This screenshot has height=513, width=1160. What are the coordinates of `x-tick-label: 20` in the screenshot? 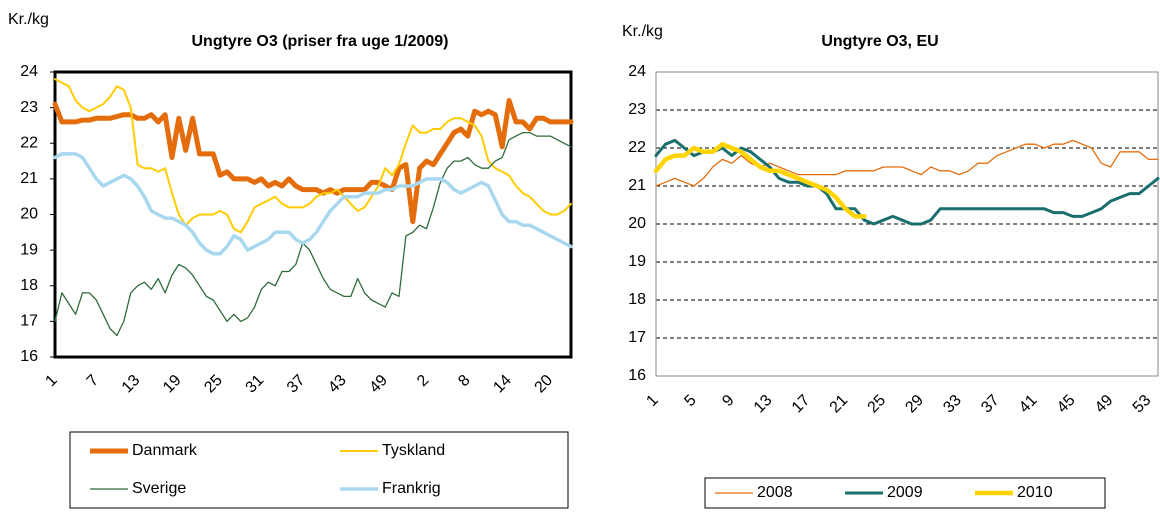 It's located at (544, 384).